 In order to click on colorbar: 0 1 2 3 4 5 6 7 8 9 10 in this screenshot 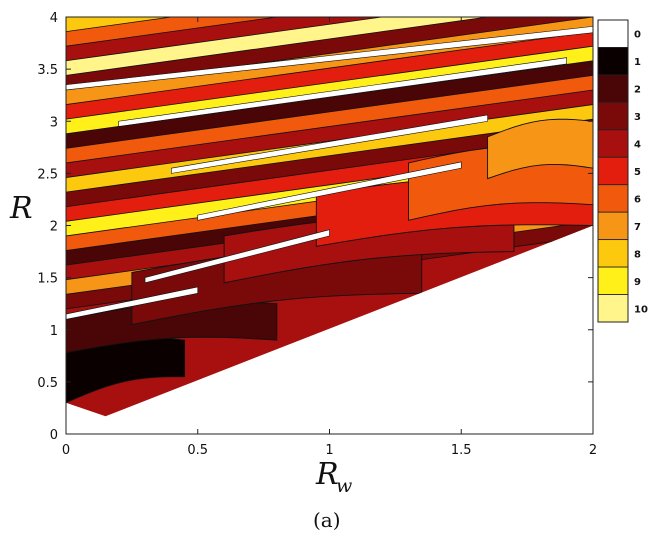, I will do `click(622, 171)`.